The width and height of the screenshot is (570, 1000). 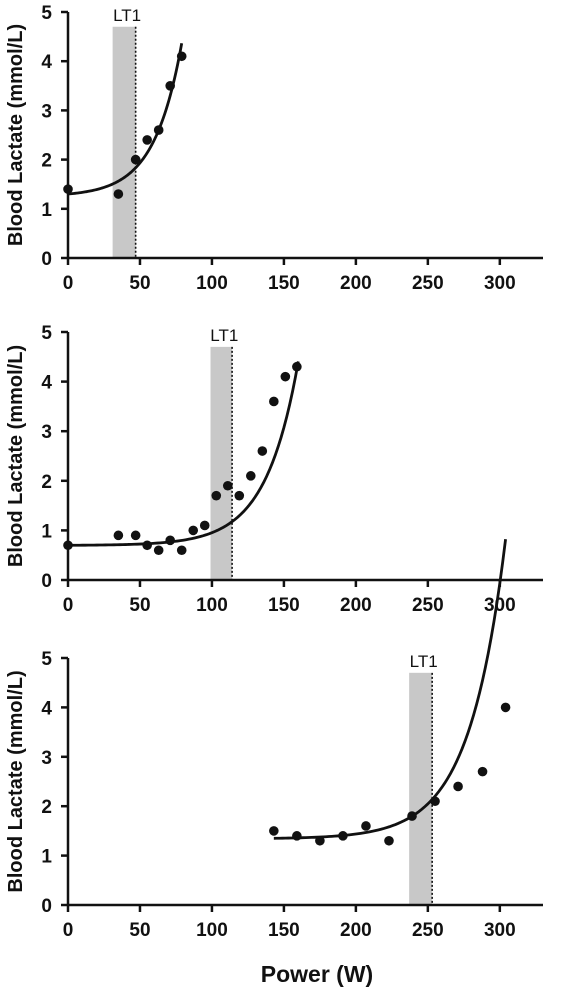 I want to click on x-axis-title: Power (W), so click(x=317, y=974).